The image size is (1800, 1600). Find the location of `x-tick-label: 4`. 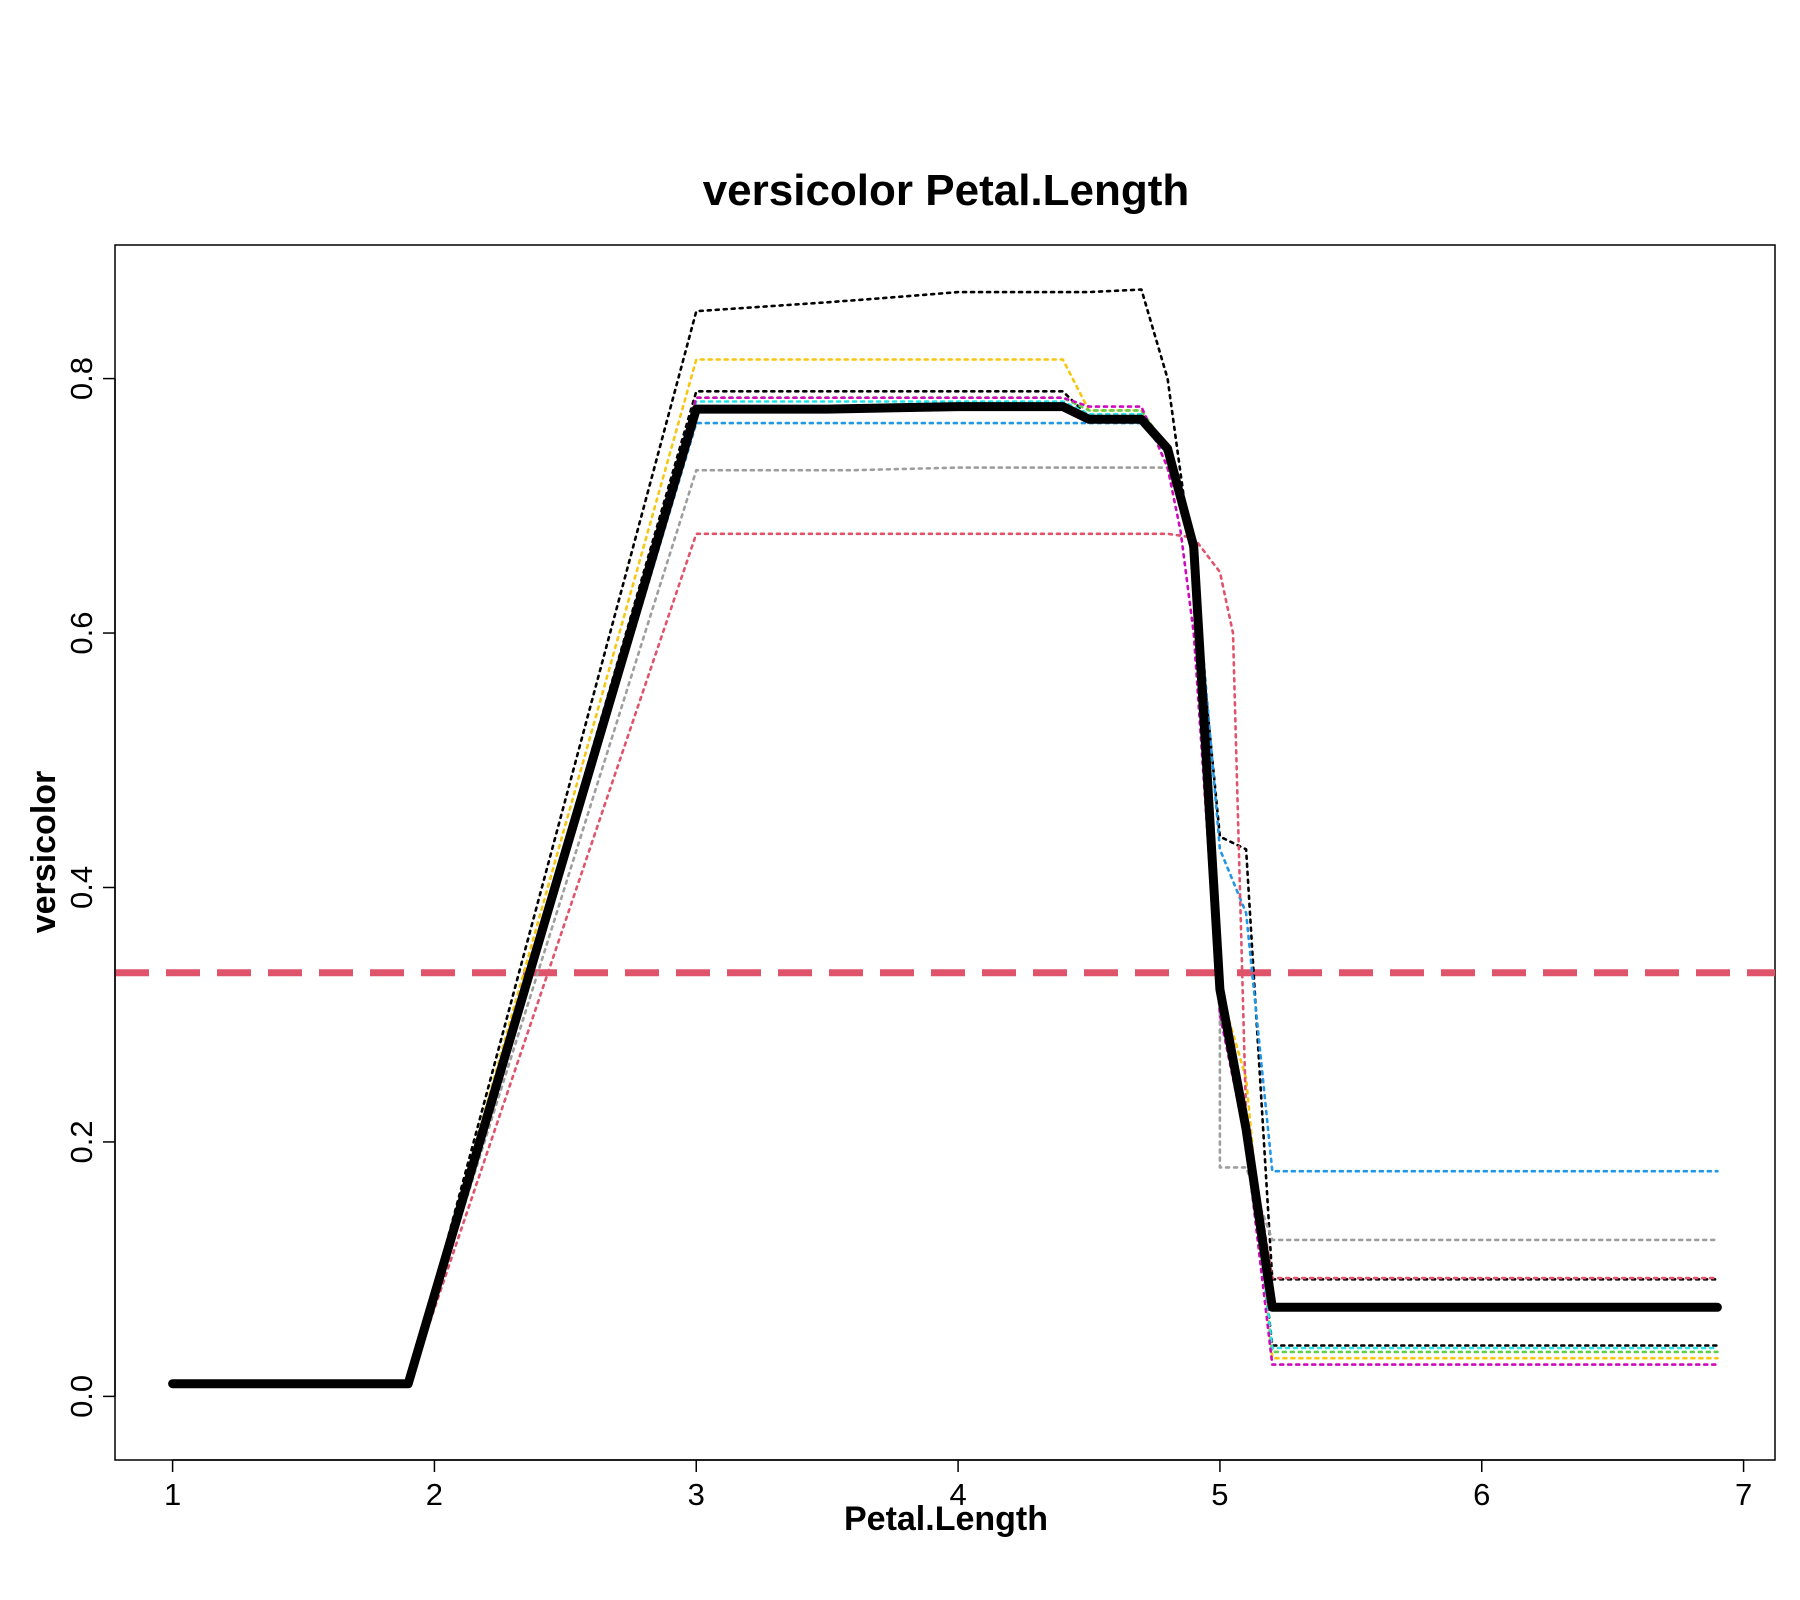

x-tick-label: 4 is located at coordinates (957, 1494).